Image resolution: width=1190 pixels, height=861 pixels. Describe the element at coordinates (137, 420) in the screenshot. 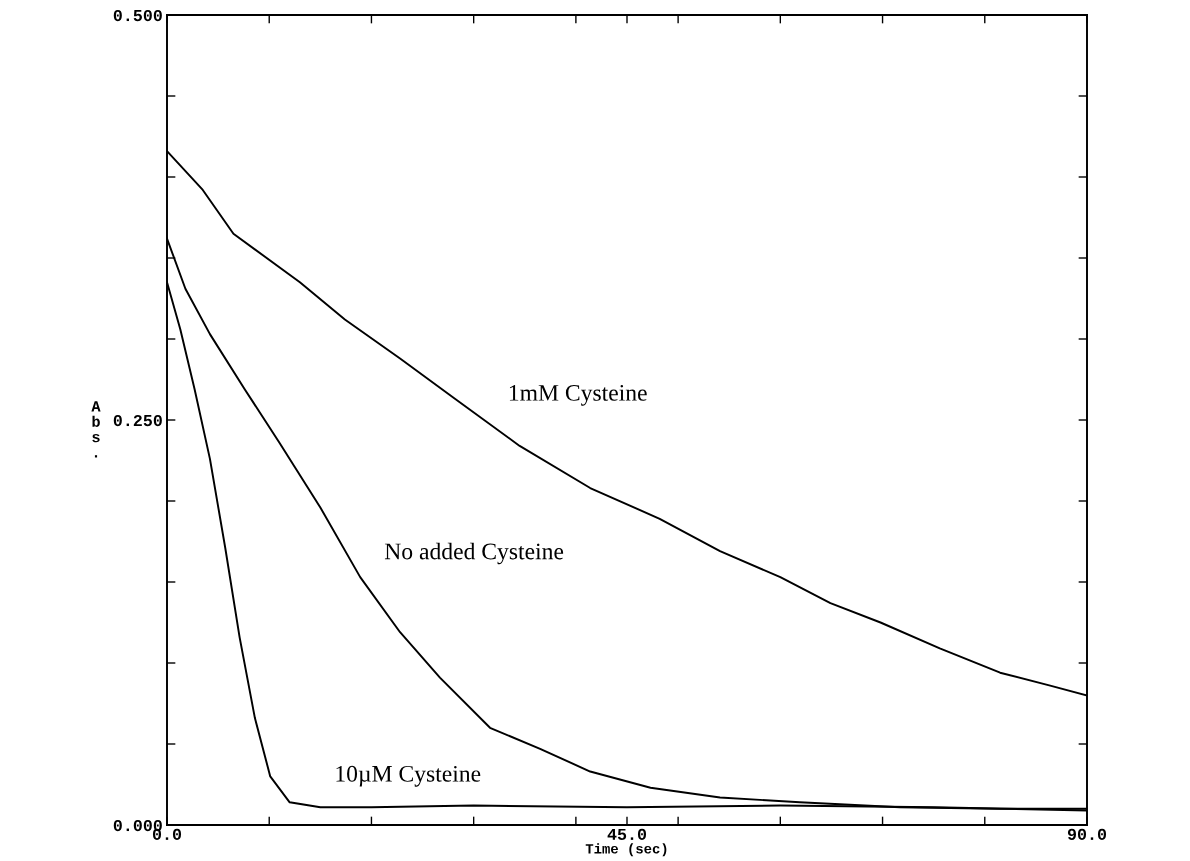

I see `y-tick-label: 0.250` at that location.